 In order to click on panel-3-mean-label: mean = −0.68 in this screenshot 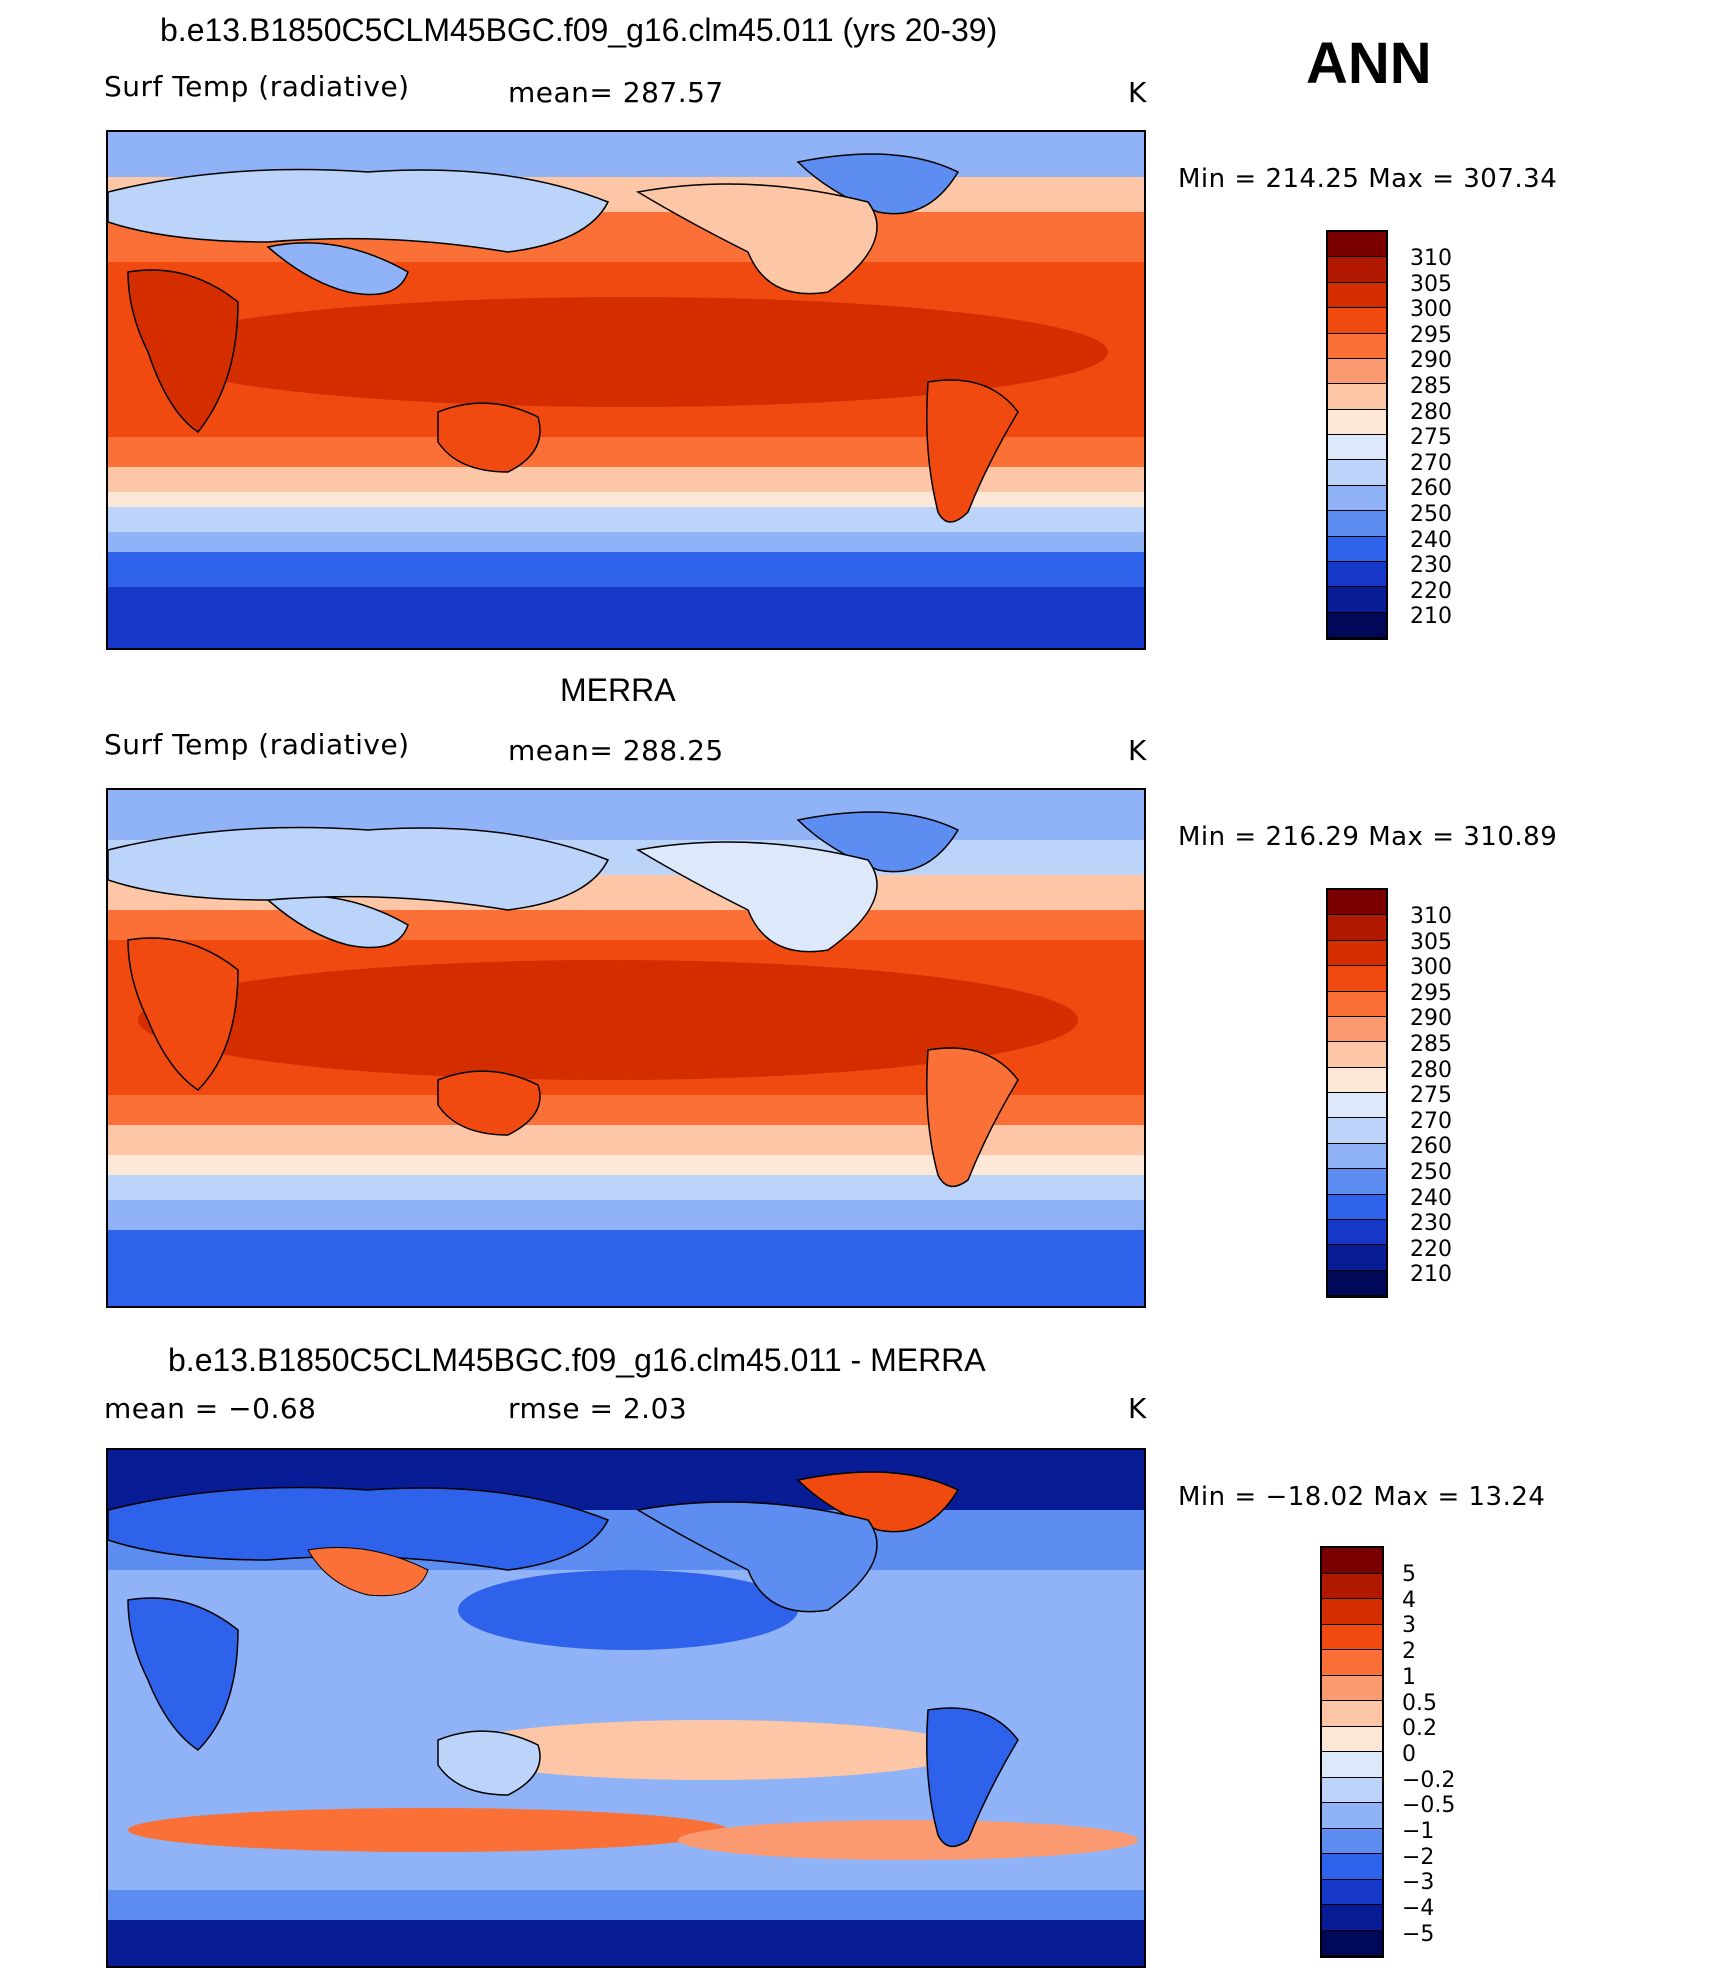, I will do `click(210, 1408)`.